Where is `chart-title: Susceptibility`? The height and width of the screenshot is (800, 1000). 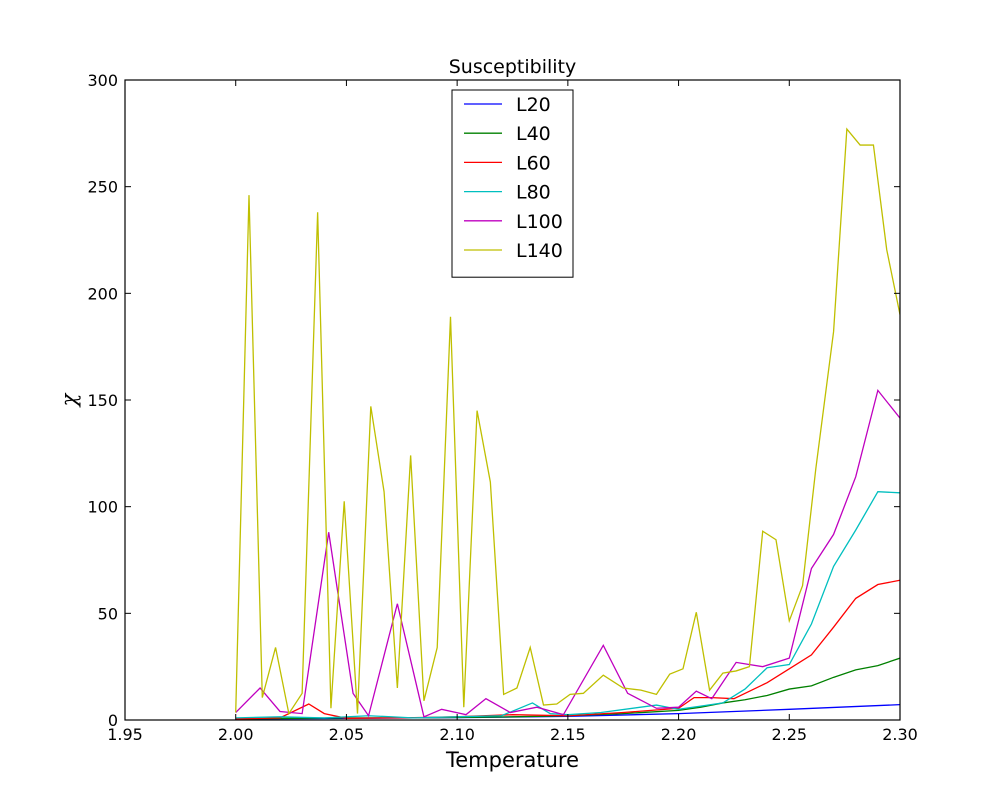 chart-title: Susceptibility is located at coordinates (513, 67).